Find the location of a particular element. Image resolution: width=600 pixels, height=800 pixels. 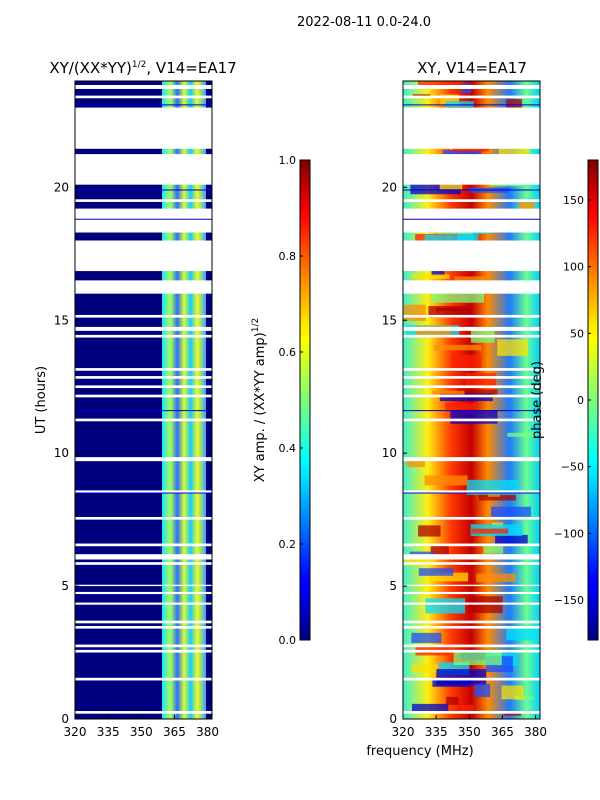

left-y-tick-label: 0 is located at coordinates (65, 719).